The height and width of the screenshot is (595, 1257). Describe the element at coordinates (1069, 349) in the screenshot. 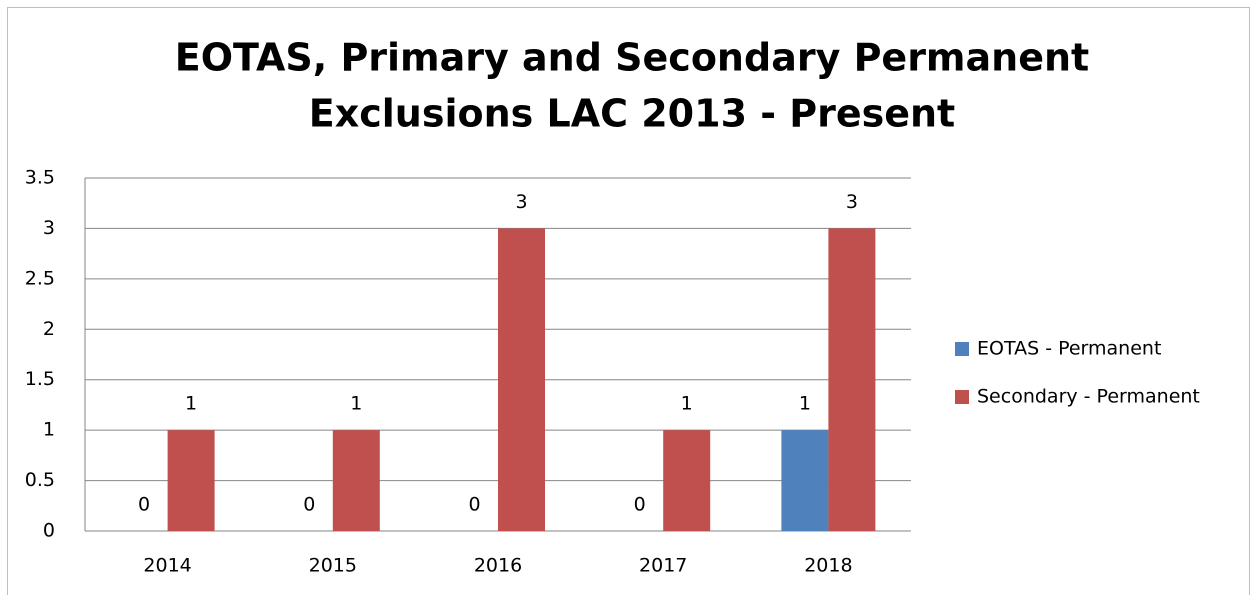

I see `legend-label: EOTAS - Permanent` at that location.